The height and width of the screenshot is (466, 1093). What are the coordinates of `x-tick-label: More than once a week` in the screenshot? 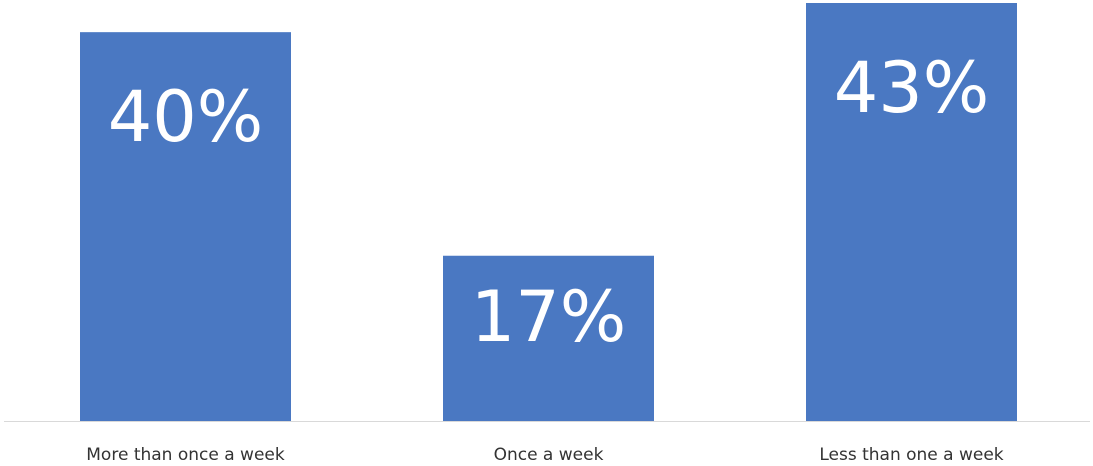 It's located at (185, 455).